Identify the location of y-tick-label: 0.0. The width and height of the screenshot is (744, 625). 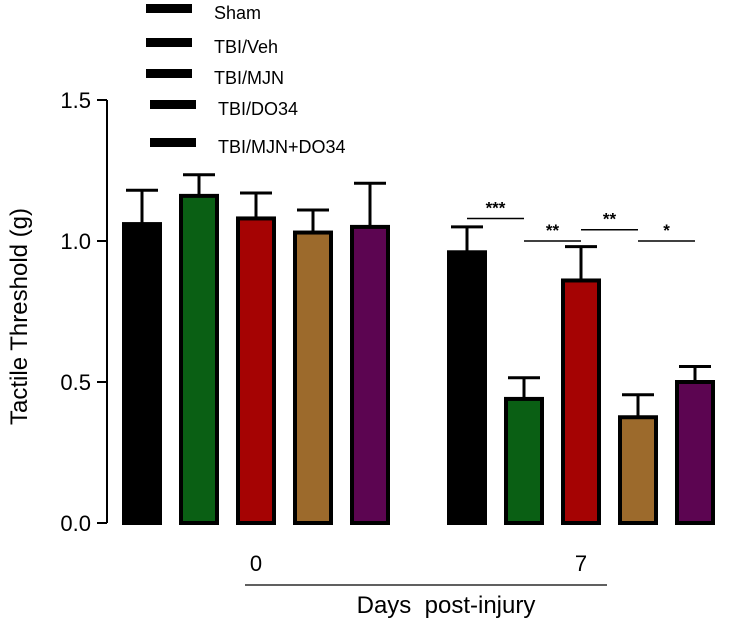
(75, 523).